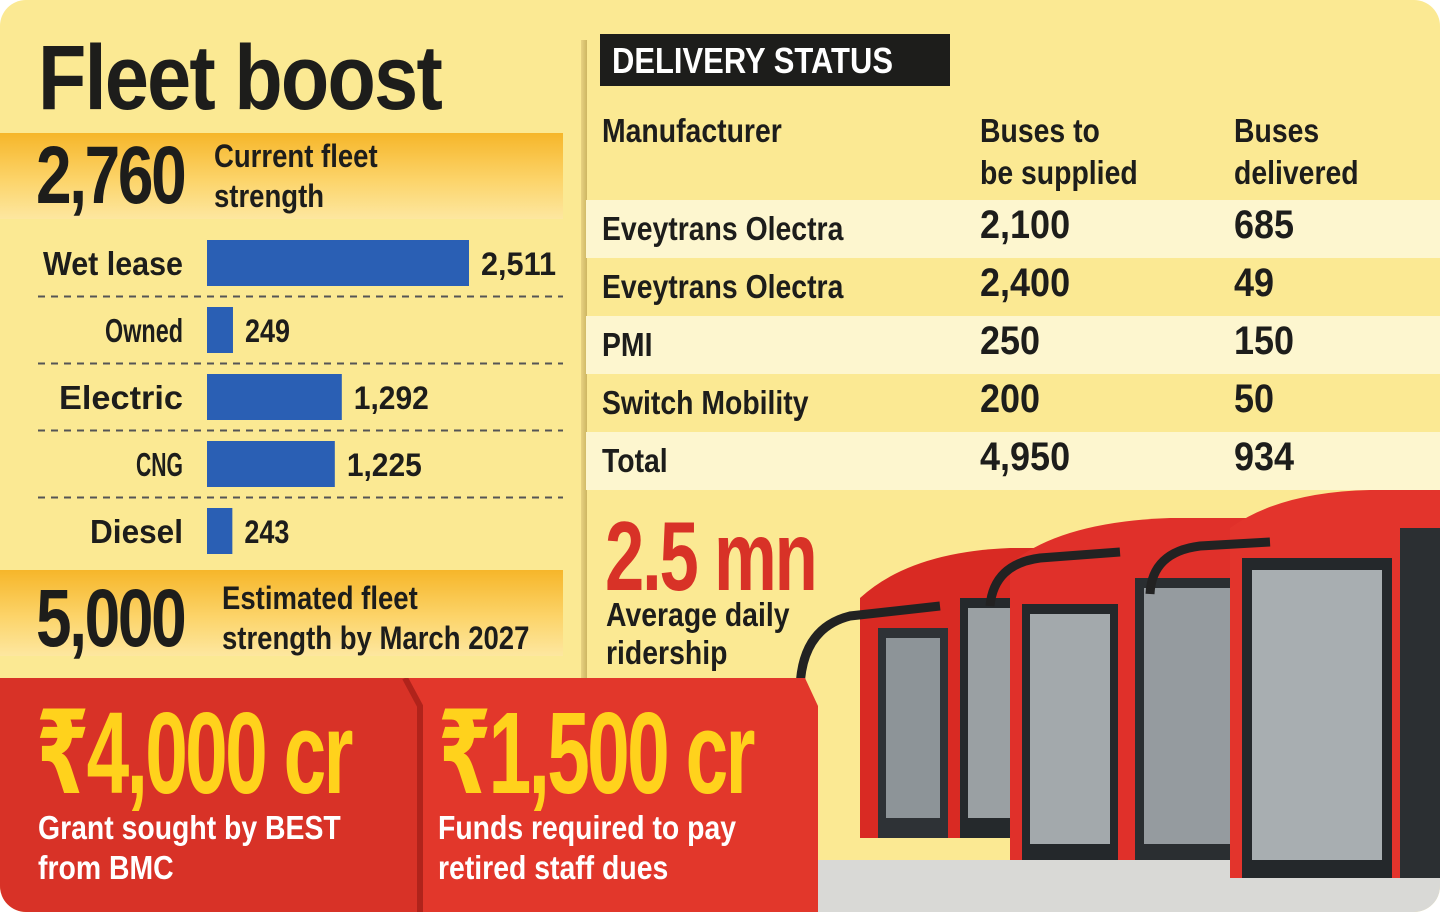 The height and width of the screenshot is (912, 1440). I want to click on row-delivered: 49, so click(1254, 283).